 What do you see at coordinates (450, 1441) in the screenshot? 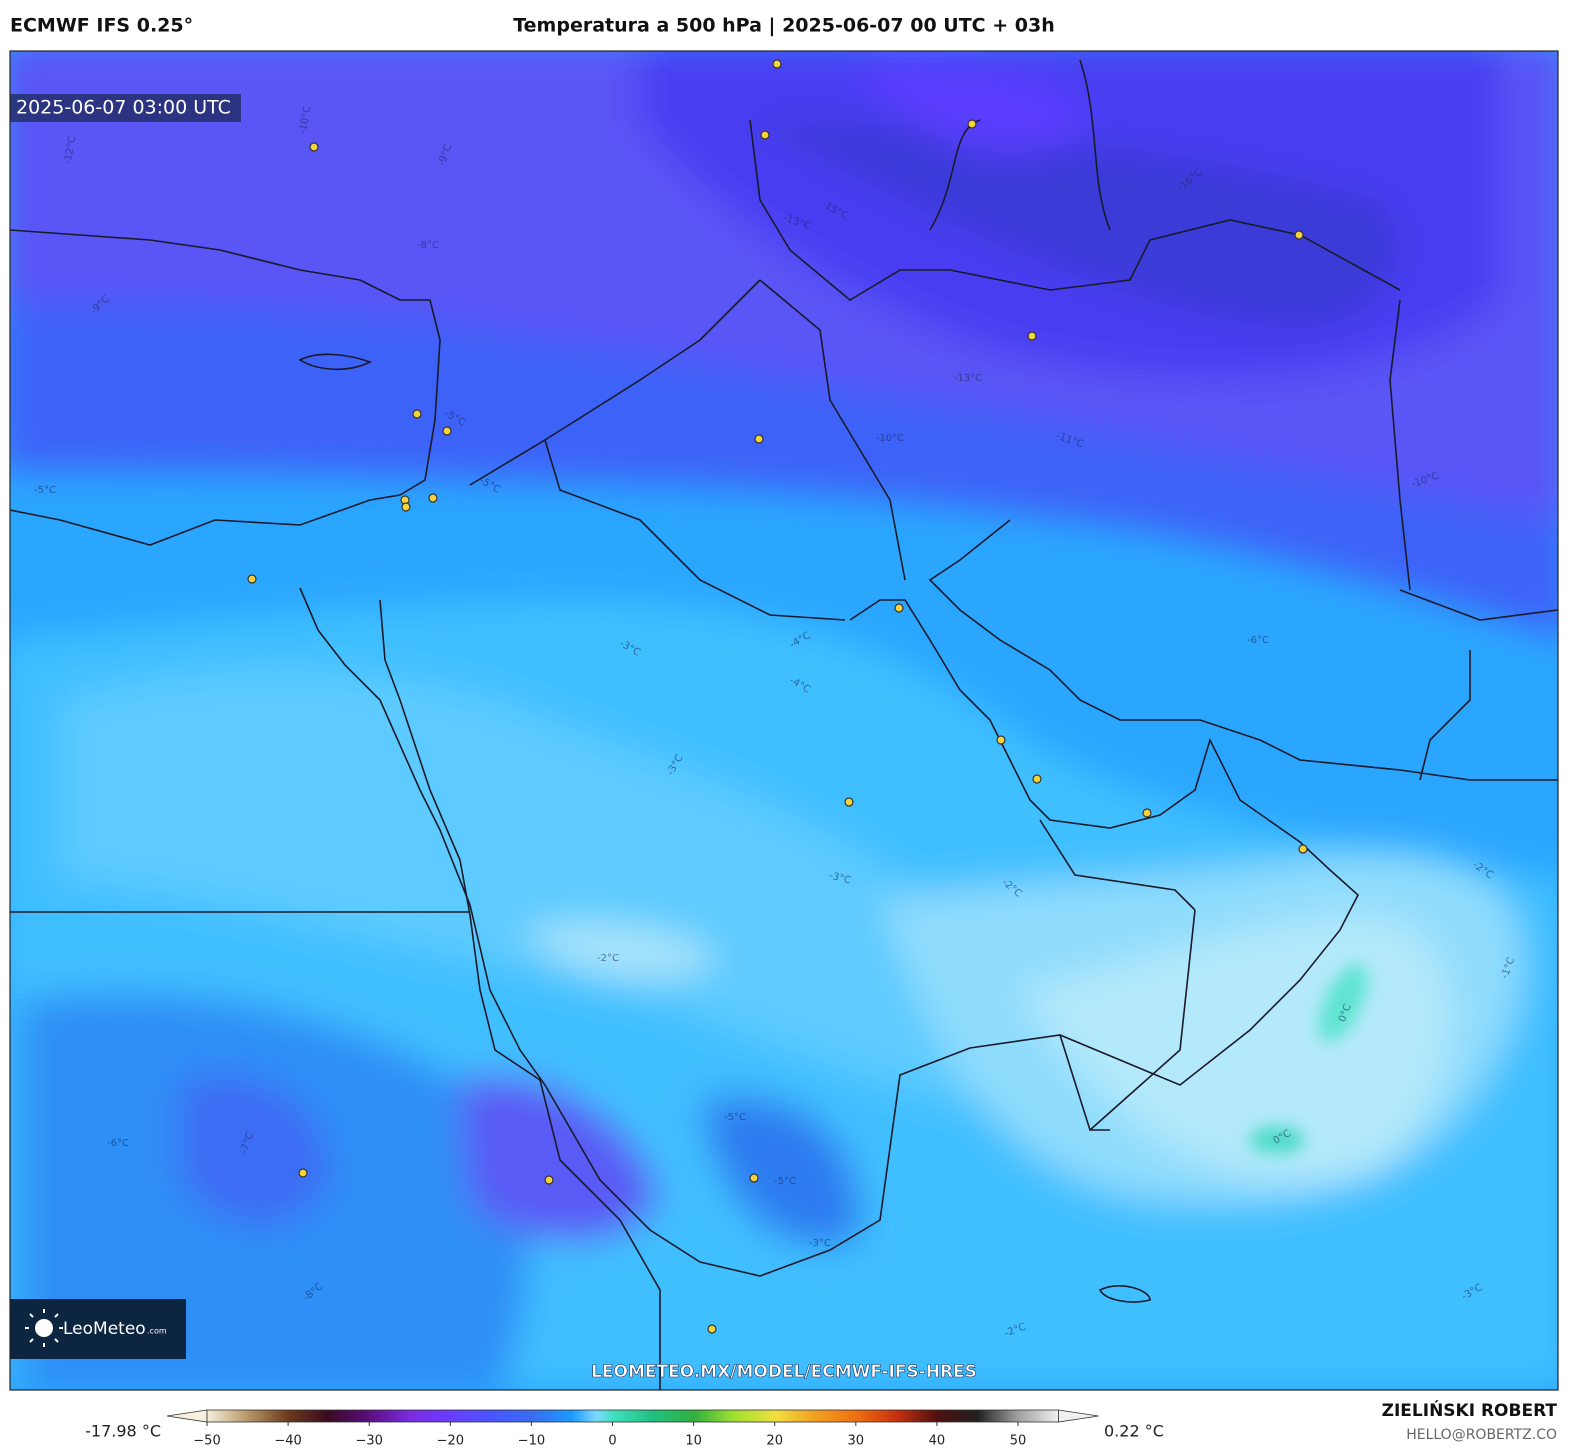
I see `colorbar-tick-label: −20` at bounding box center [450, 1441].